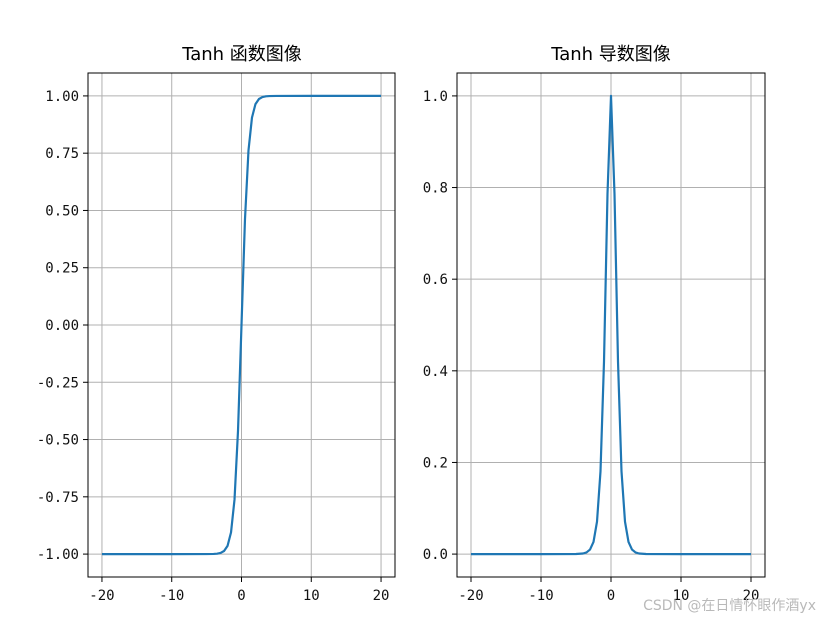 Image resolution: width=828 pixels, height=621 pixels. What do you see at coordinates (62, 326) in the screenshot?
I see `y-tick-label: 0.00` at bounding box center [62, 326].